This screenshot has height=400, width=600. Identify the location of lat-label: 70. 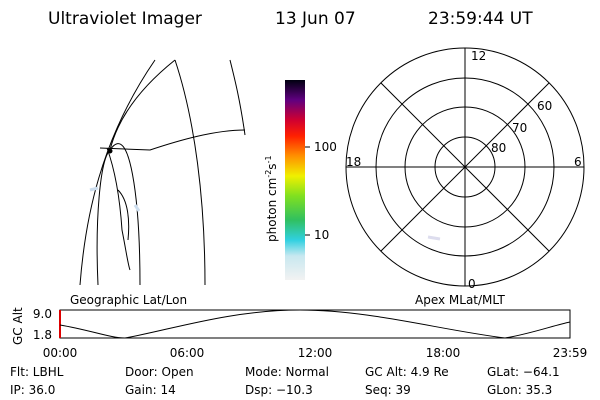
(519, 128).